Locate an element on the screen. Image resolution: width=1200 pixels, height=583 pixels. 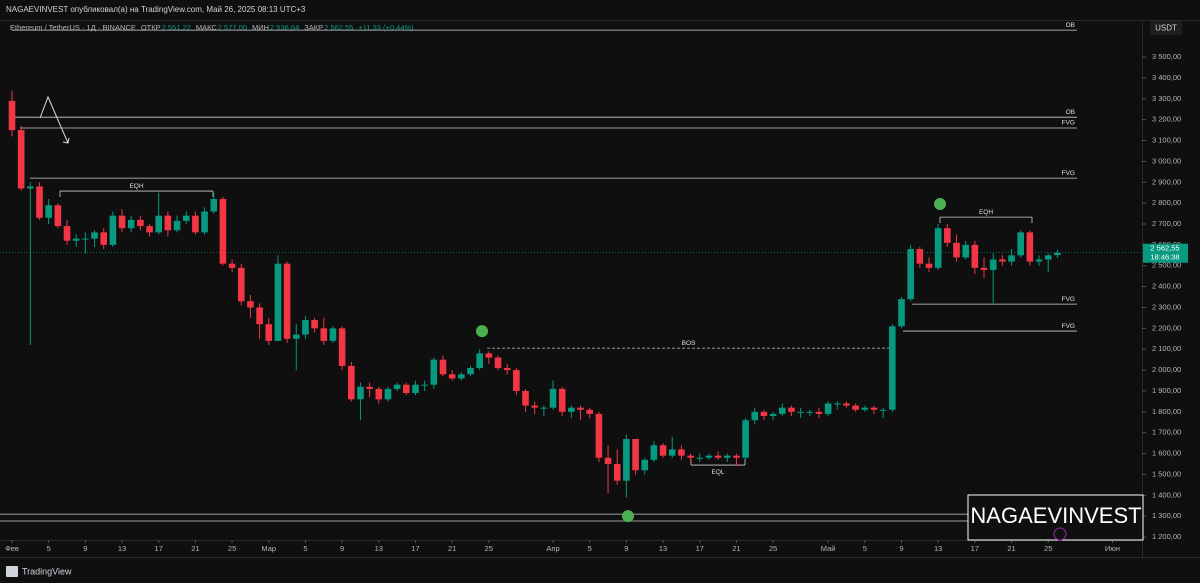
level-label: EQH is located at coordinates (136, 186).